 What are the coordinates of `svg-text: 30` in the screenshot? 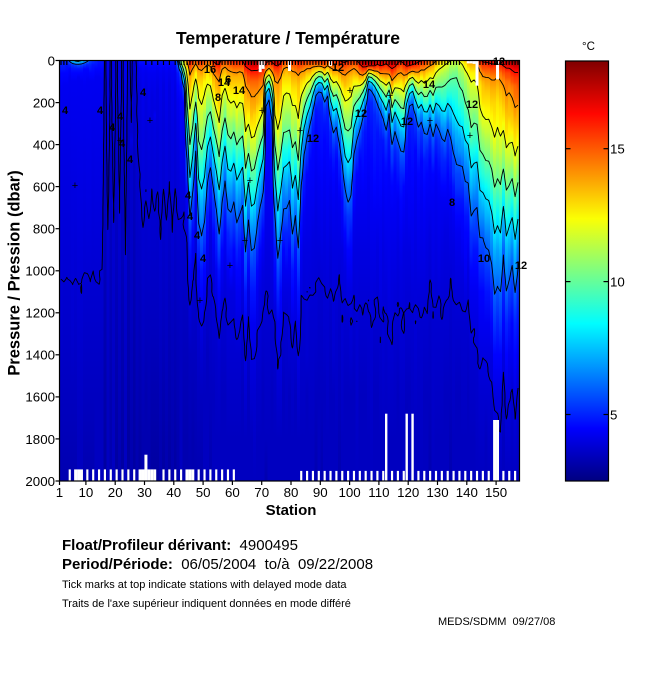 It's located at (144, 492).